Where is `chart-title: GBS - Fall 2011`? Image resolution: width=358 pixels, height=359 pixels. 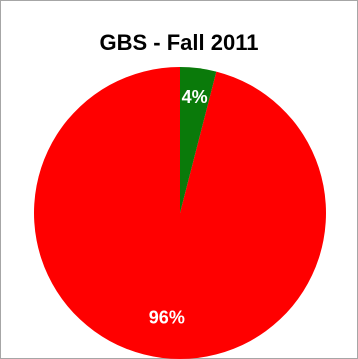
chart-title: GBS - Fall 2011 is located at coordinates (179, 42).